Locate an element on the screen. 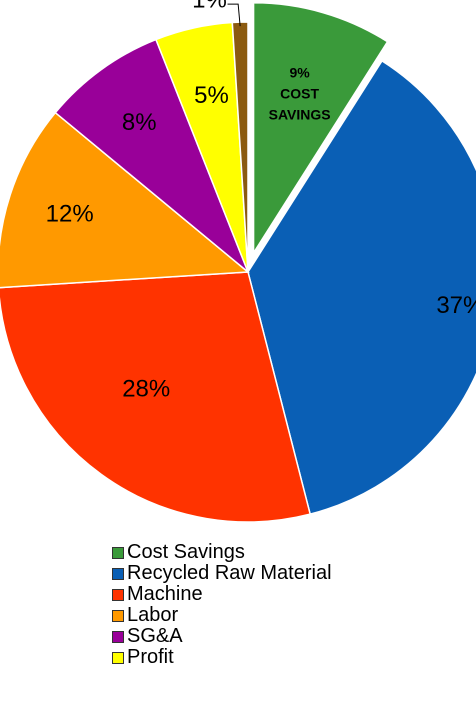  legend-label: SG&A is located at coordinates (155, 636).